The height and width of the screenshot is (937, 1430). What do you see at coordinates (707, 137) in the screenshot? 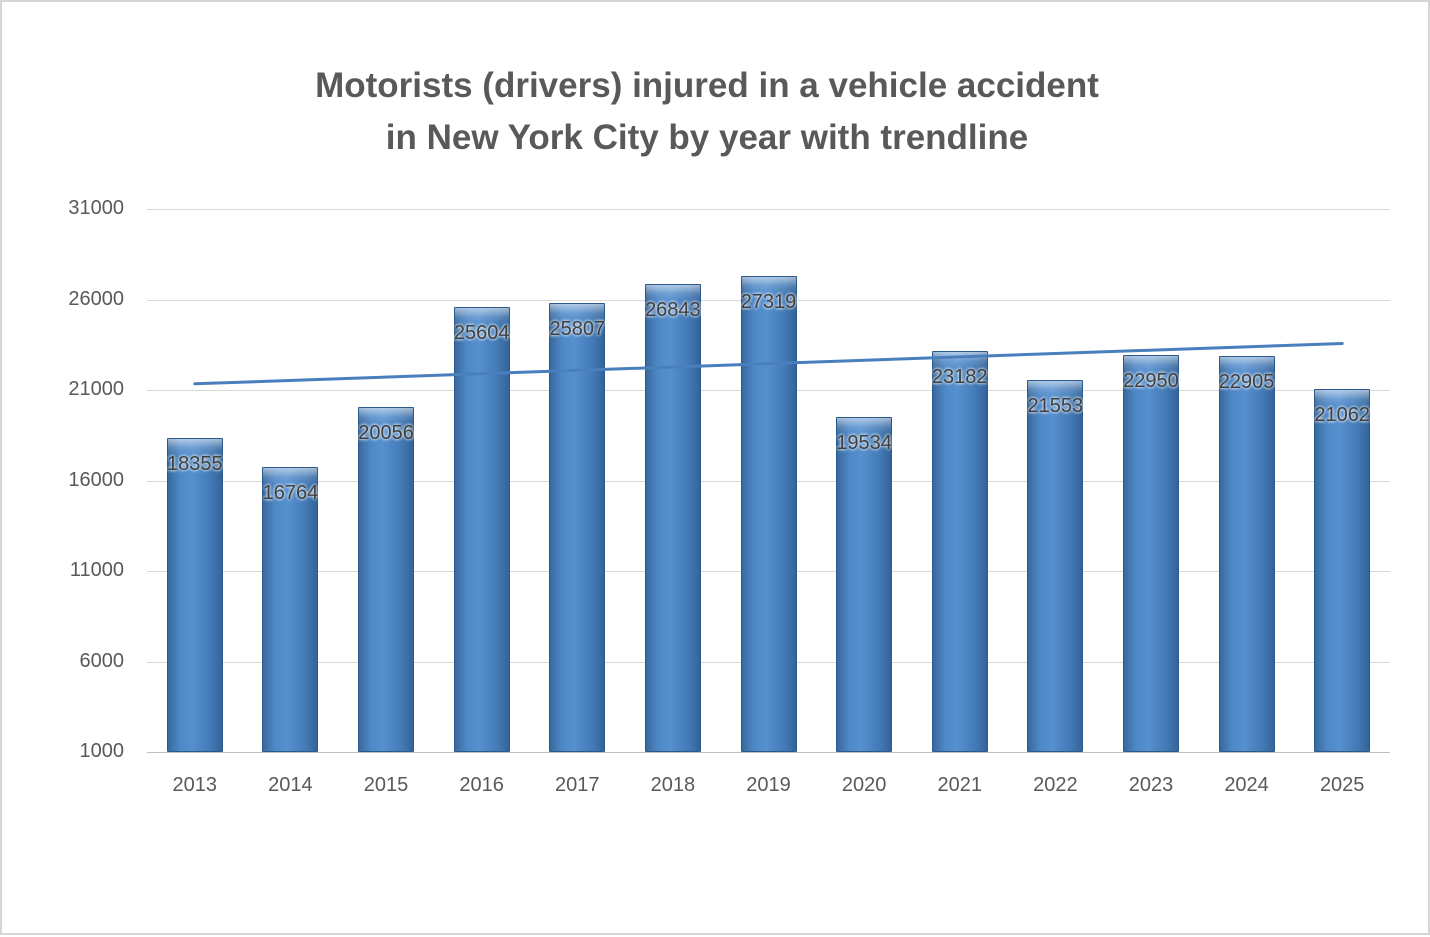
I see `chart-title-line2: in New York City by year with trendline` at bounding box center [707, 137].